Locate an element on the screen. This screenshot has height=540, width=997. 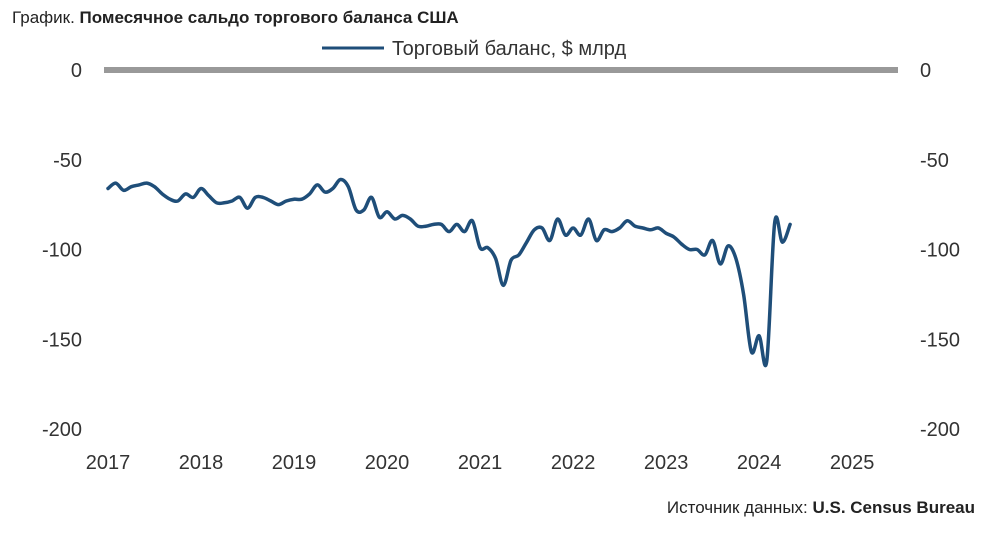
x-tick: 2017 is located at coordinates (108, 463).